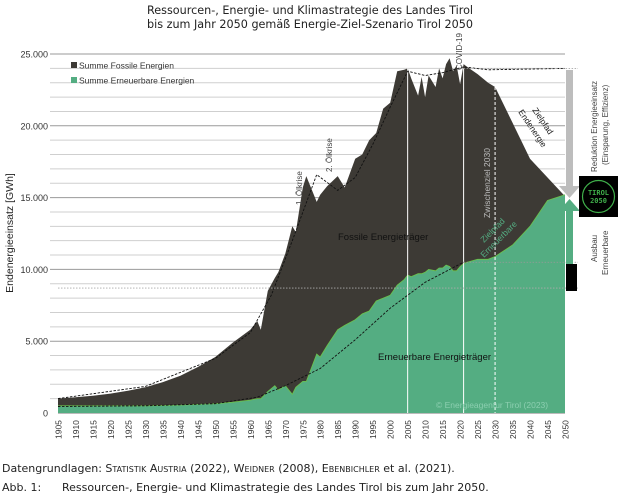 The image size is (628, 501). I want to click on annotation-covid: COVID-19, so click(459, 51).